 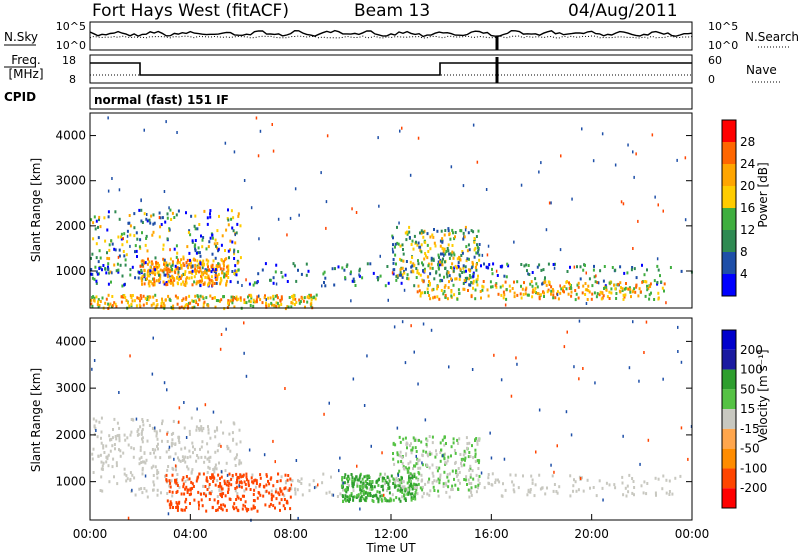 I want to click on nsky-tick-top: 10^5, so click(x=71, y=26).